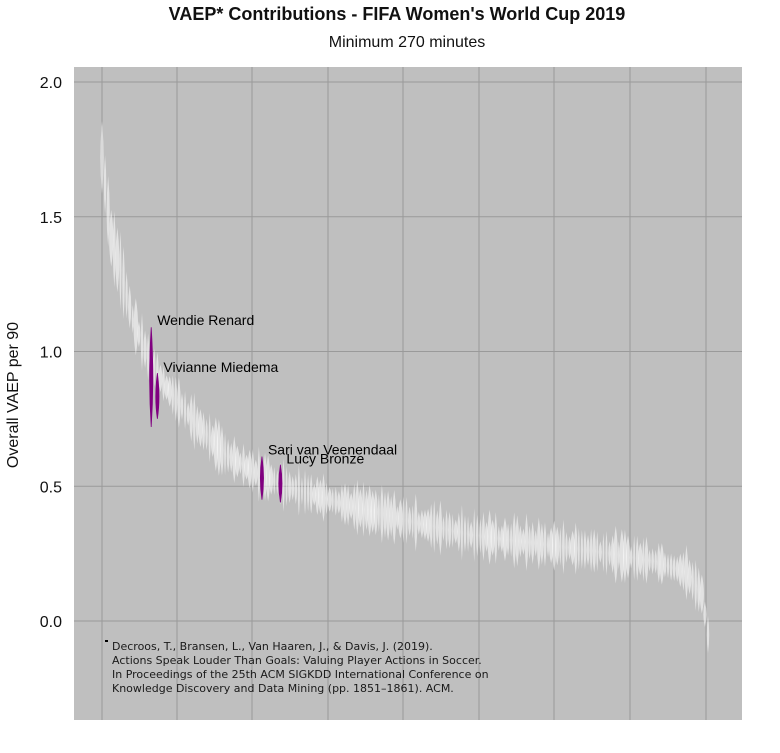  Describe the element at coordinates (332, 450) in the screenshot. I see `player-annotation: Sari van Veenendaal` at that location.